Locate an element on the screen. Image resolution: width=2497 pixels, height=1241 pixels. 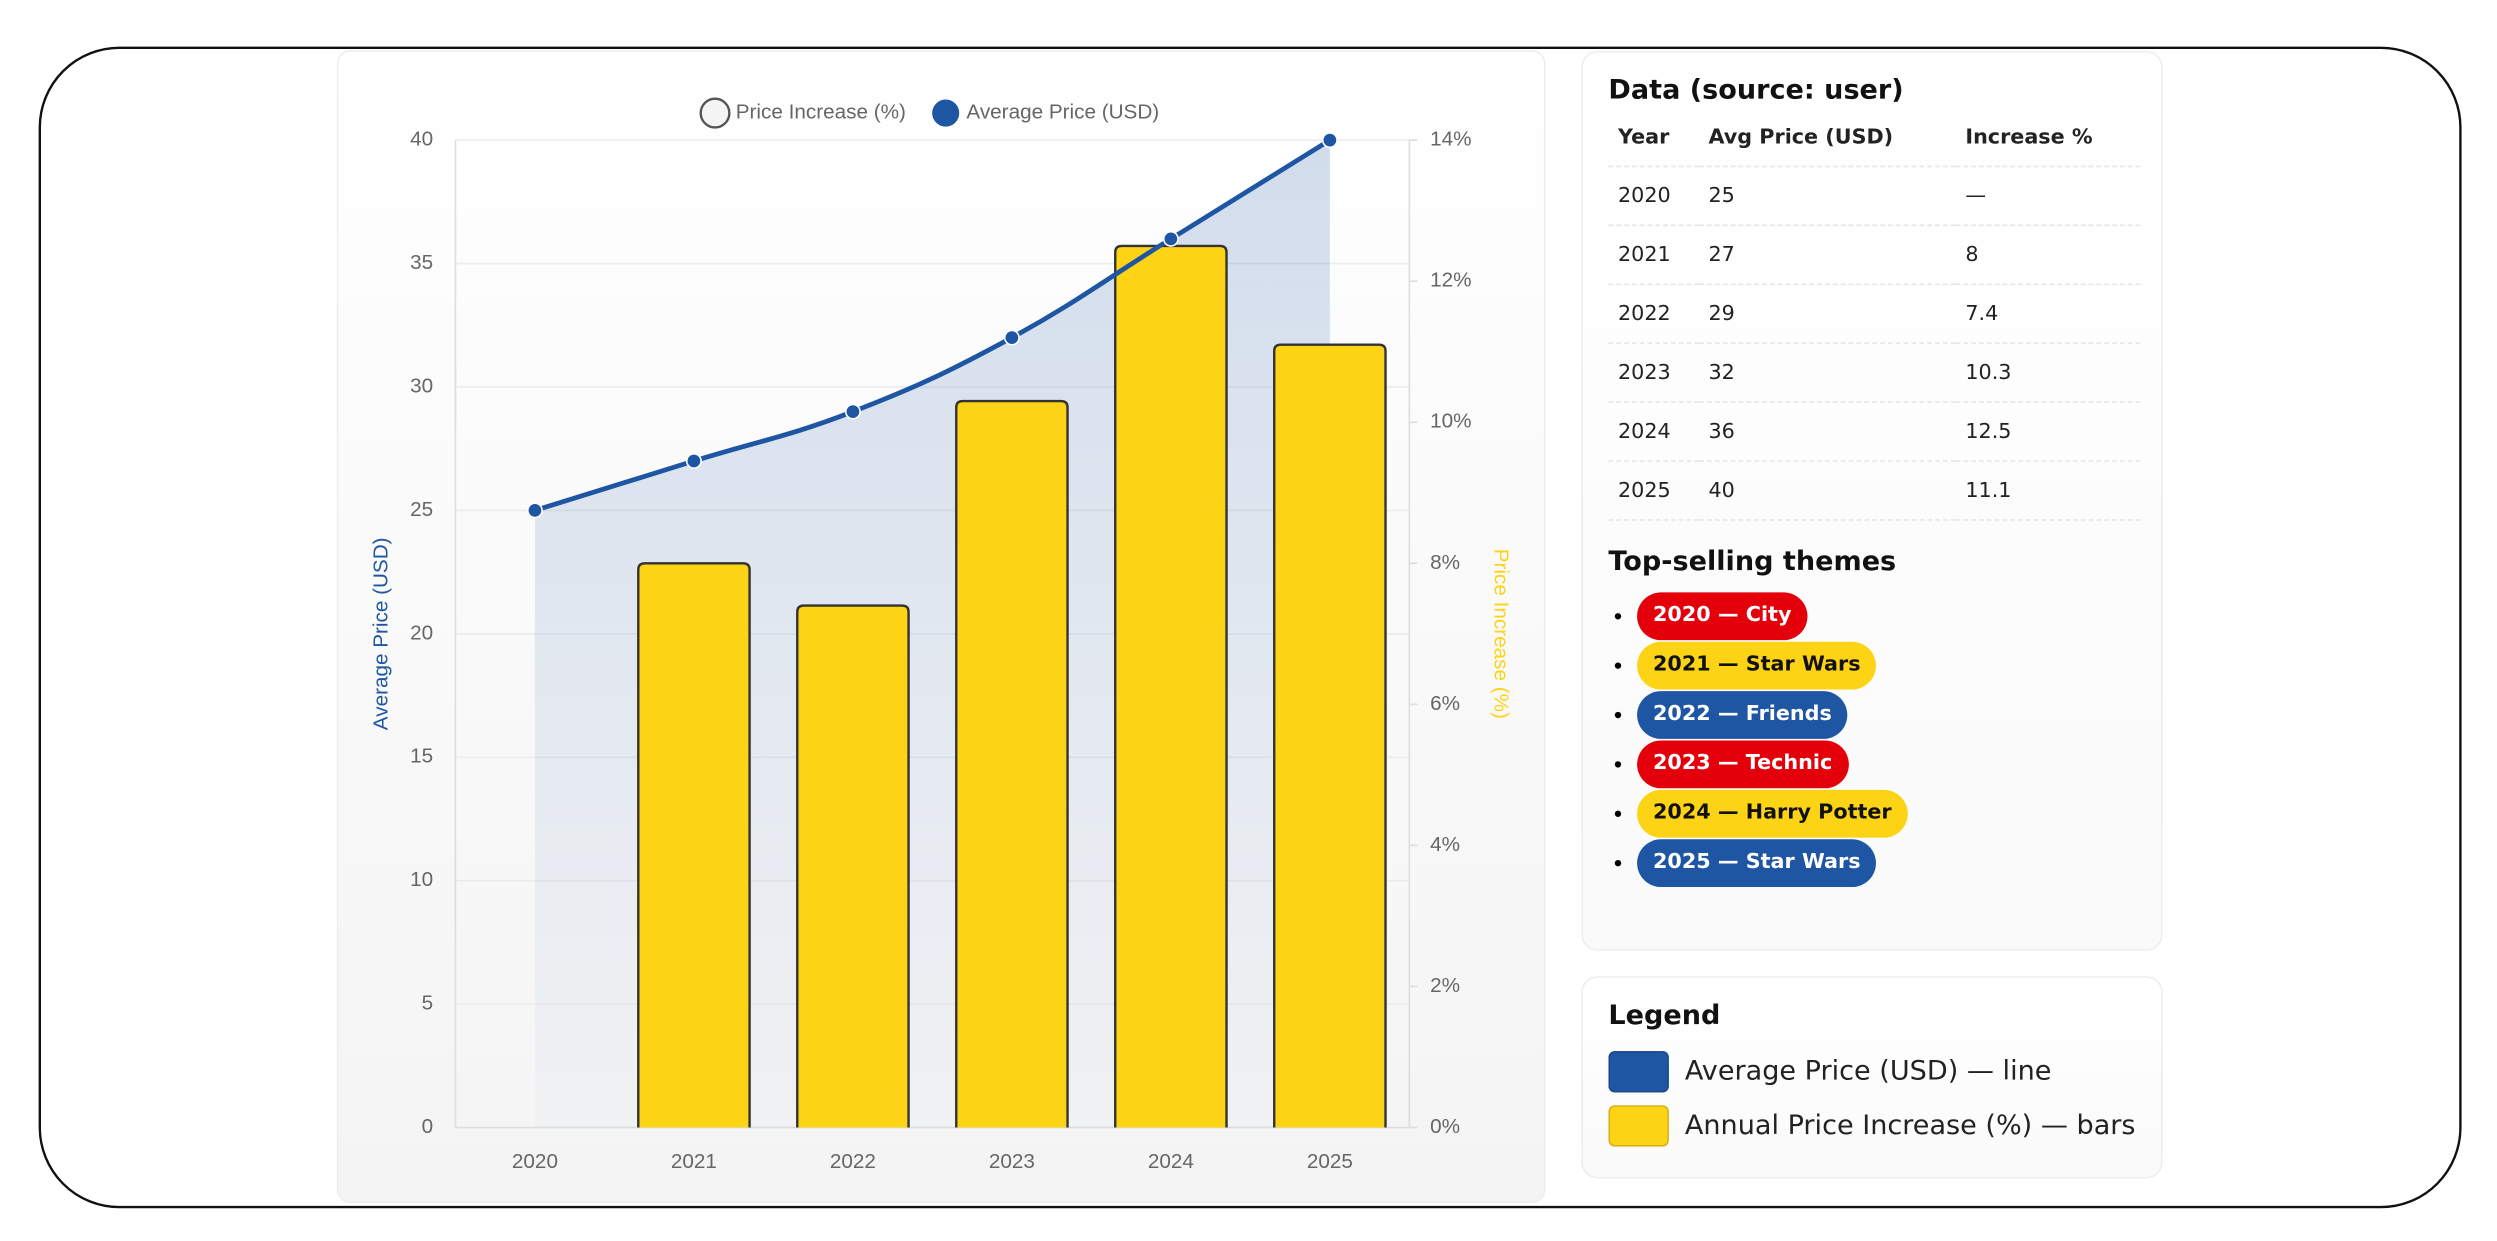
theme-pill: 2025 — Star Wars is located at coordinates (1757, 863).